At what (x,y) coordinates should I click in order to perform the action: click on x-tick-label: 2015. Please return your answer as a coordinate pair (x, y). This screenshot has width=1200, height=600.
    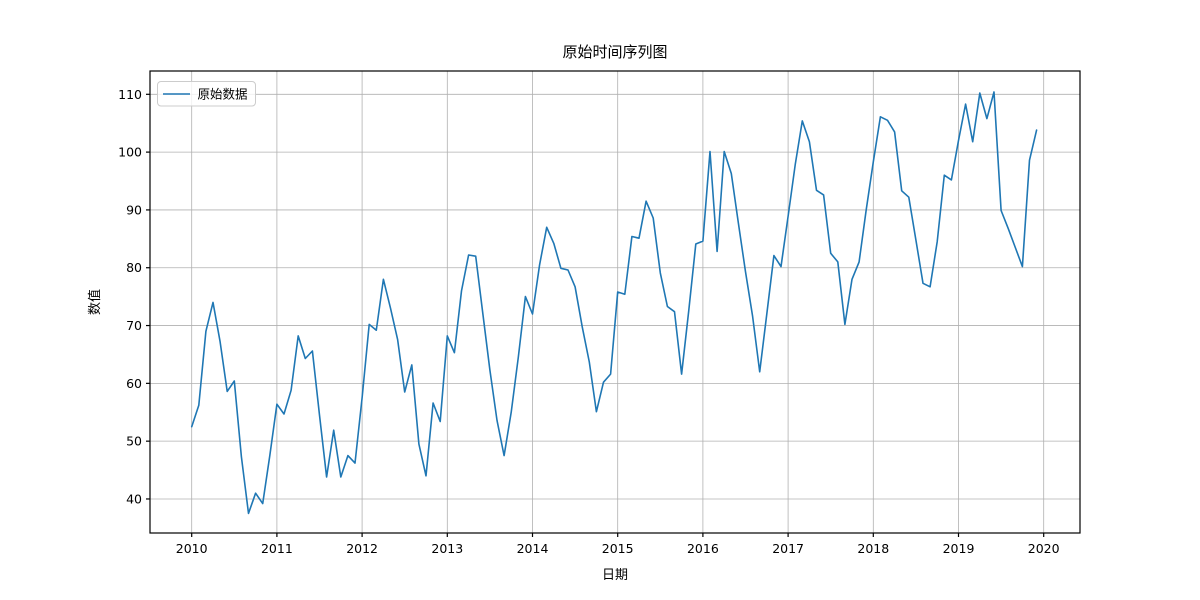
    Looking at the image, I should click on (618, 548).